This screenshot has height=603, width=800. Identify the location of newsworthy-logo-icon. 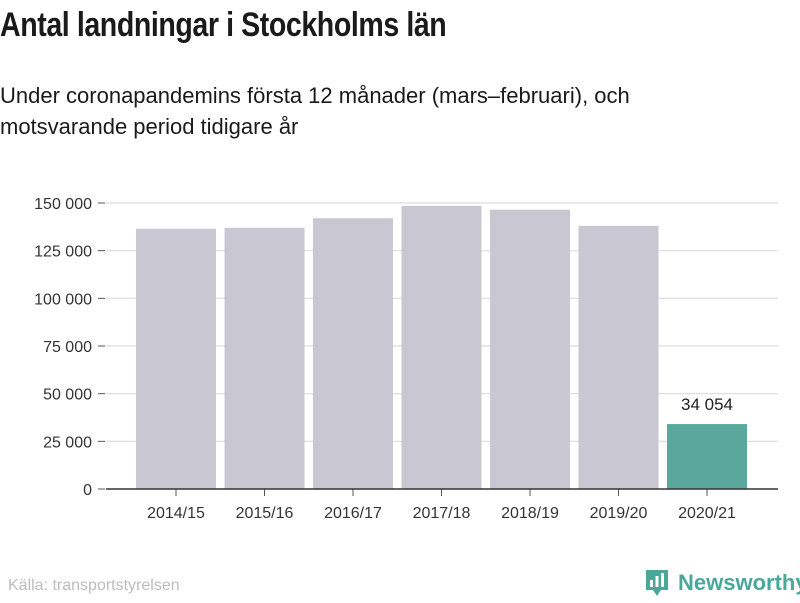
(657, 583).